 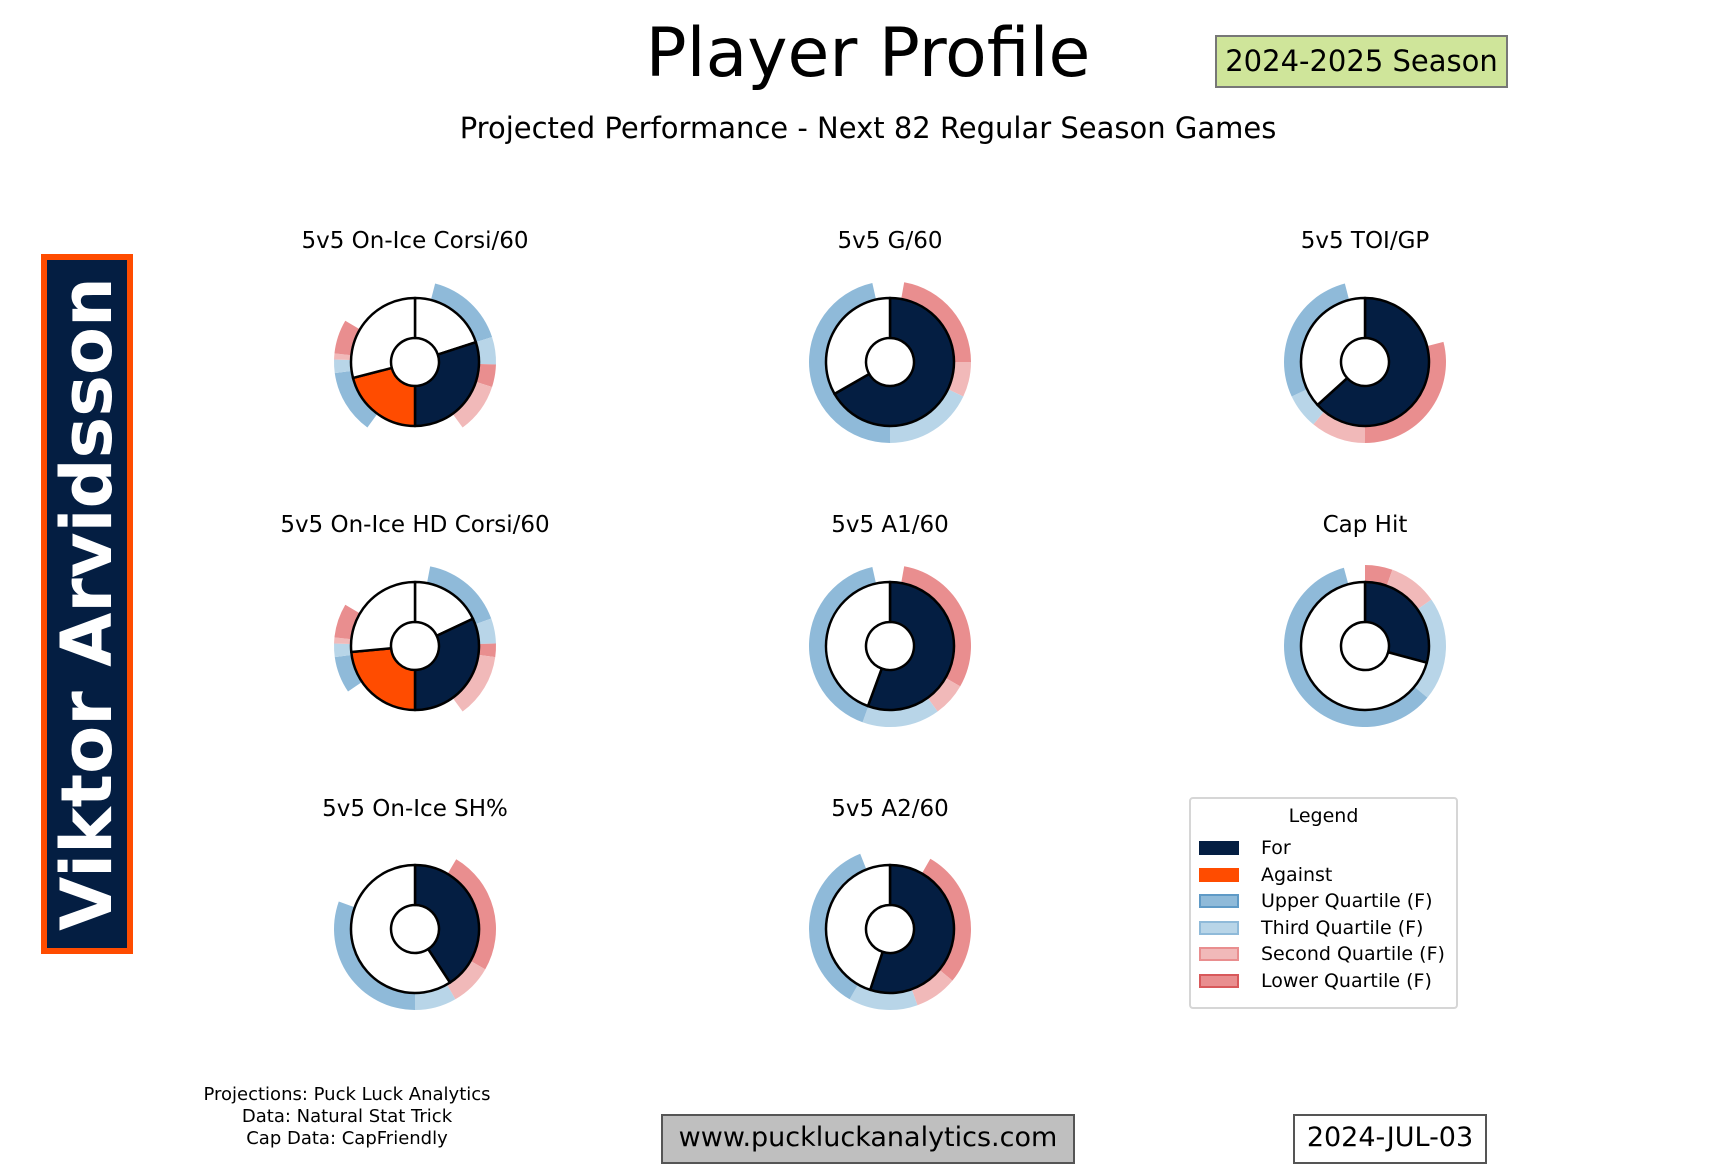 I want to click on legend-item-upper: Upper Quartile (F), so click(x=1316, y=901).